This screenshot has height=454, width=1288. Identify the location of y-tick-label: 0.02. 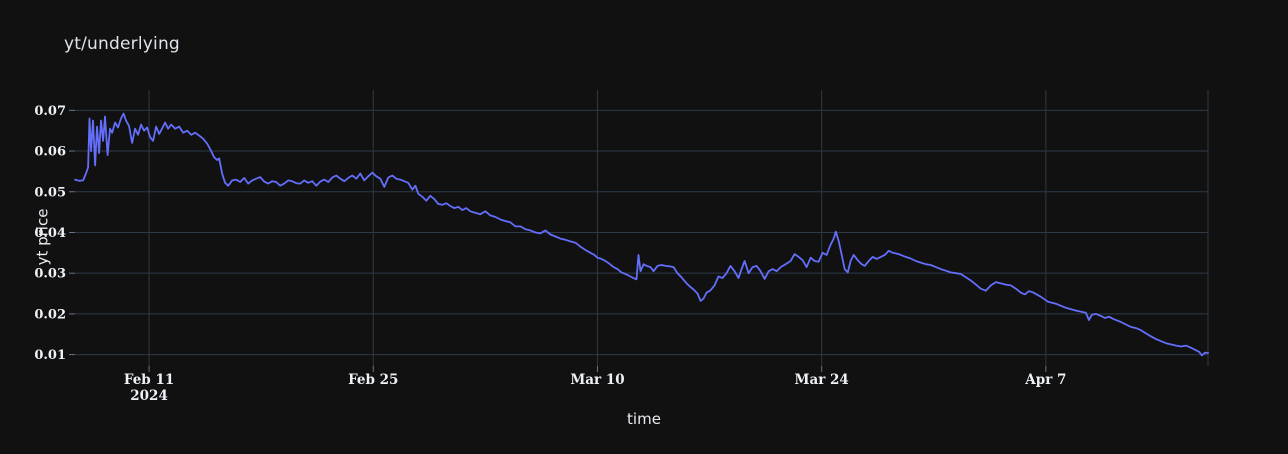
(50, 314).